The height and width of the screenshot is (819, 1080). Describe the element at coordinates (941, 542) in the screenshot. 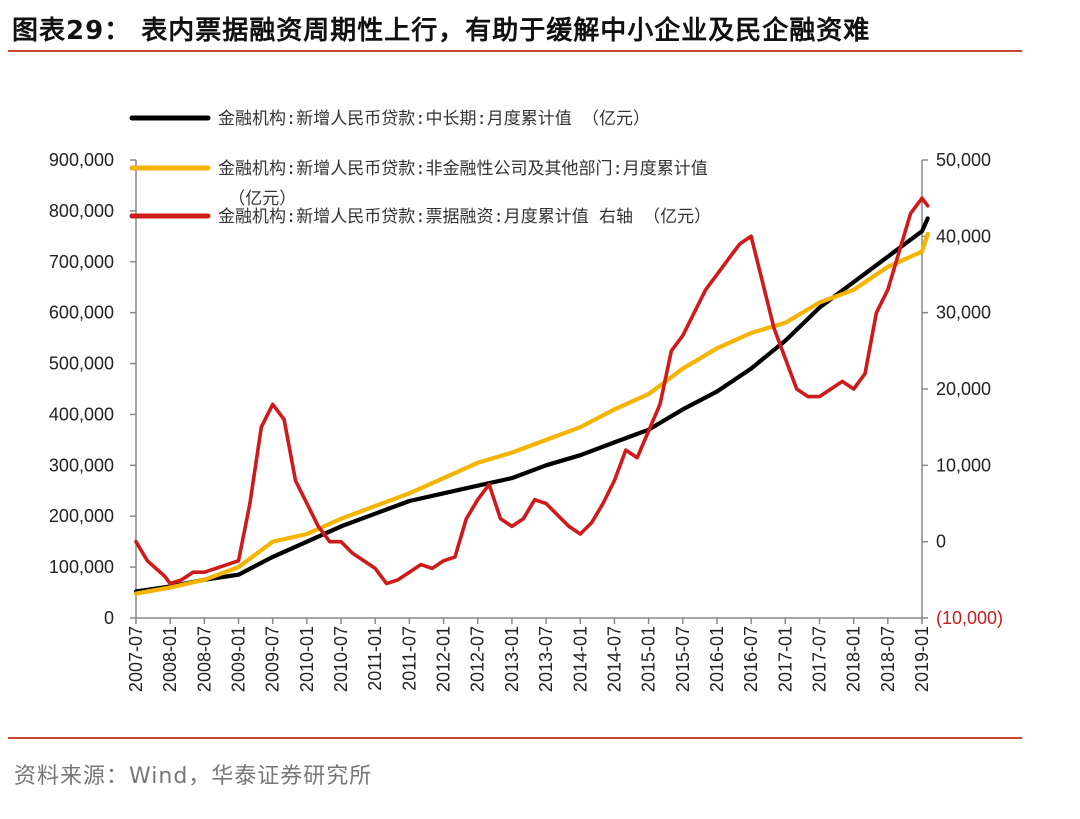

I see `right-tick-label: 0` at that location.